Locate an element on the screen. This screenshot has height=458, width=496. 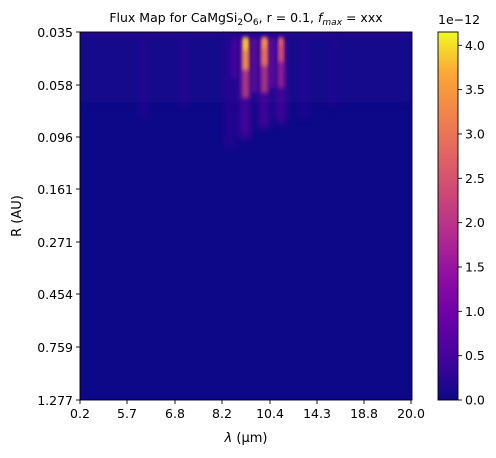
colorbar: 1e−12 0.0 0.5 1.0 1.5 2.0 2.5 3.0 3.5 4.0 is located at coordinates (461, 210).